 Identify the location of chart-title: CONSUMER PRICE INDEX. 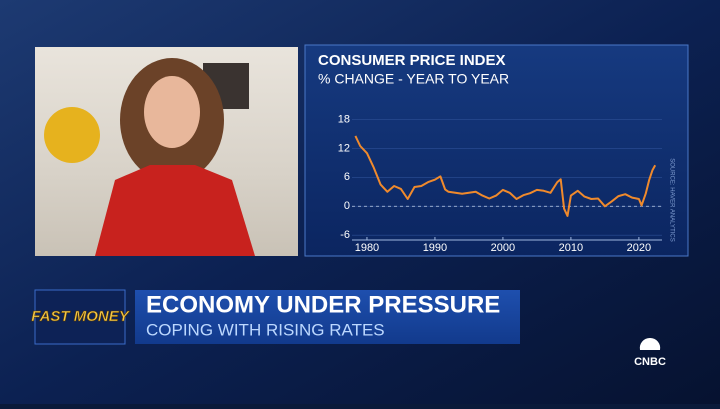
(412, 60).